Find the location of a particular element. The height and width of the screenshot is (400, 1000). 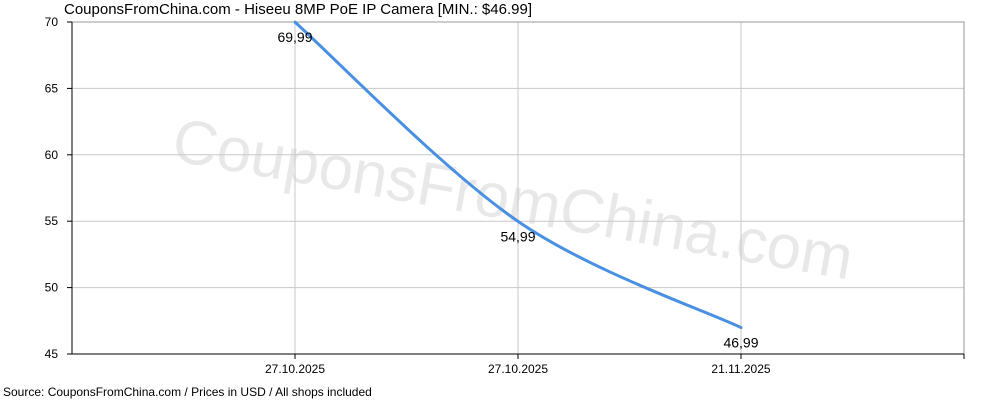

data-label: 46,99 is located at coordinates (740, 343).